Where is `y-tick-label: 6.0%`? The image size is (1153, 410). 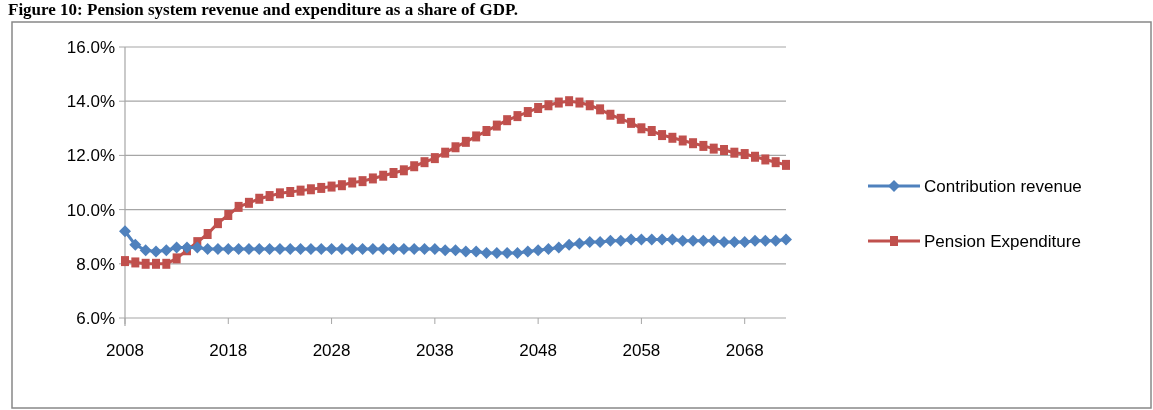
y-tick-label: 6.0% is located at coordinates (95, 318).